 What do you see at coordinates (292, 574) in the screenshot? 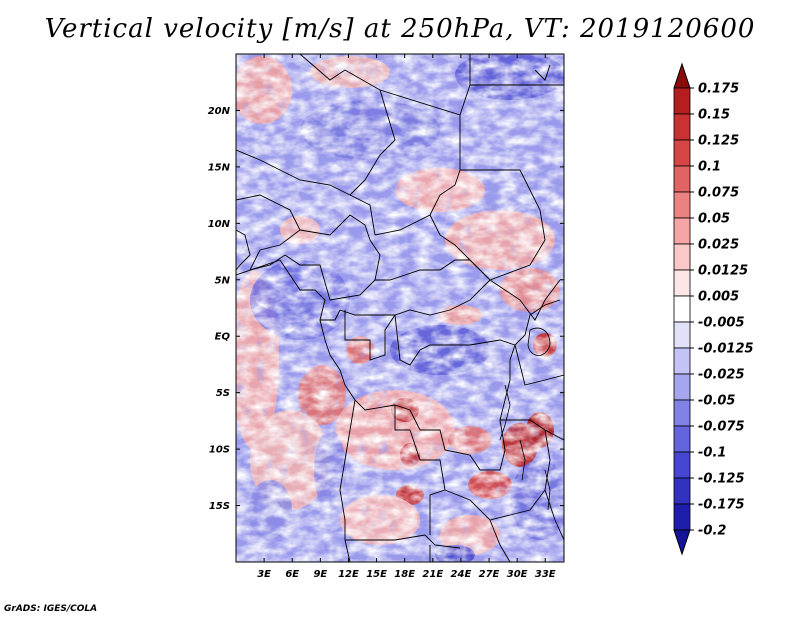
I see `lon-tick-label: 6E` at bounding box center [292, 574].